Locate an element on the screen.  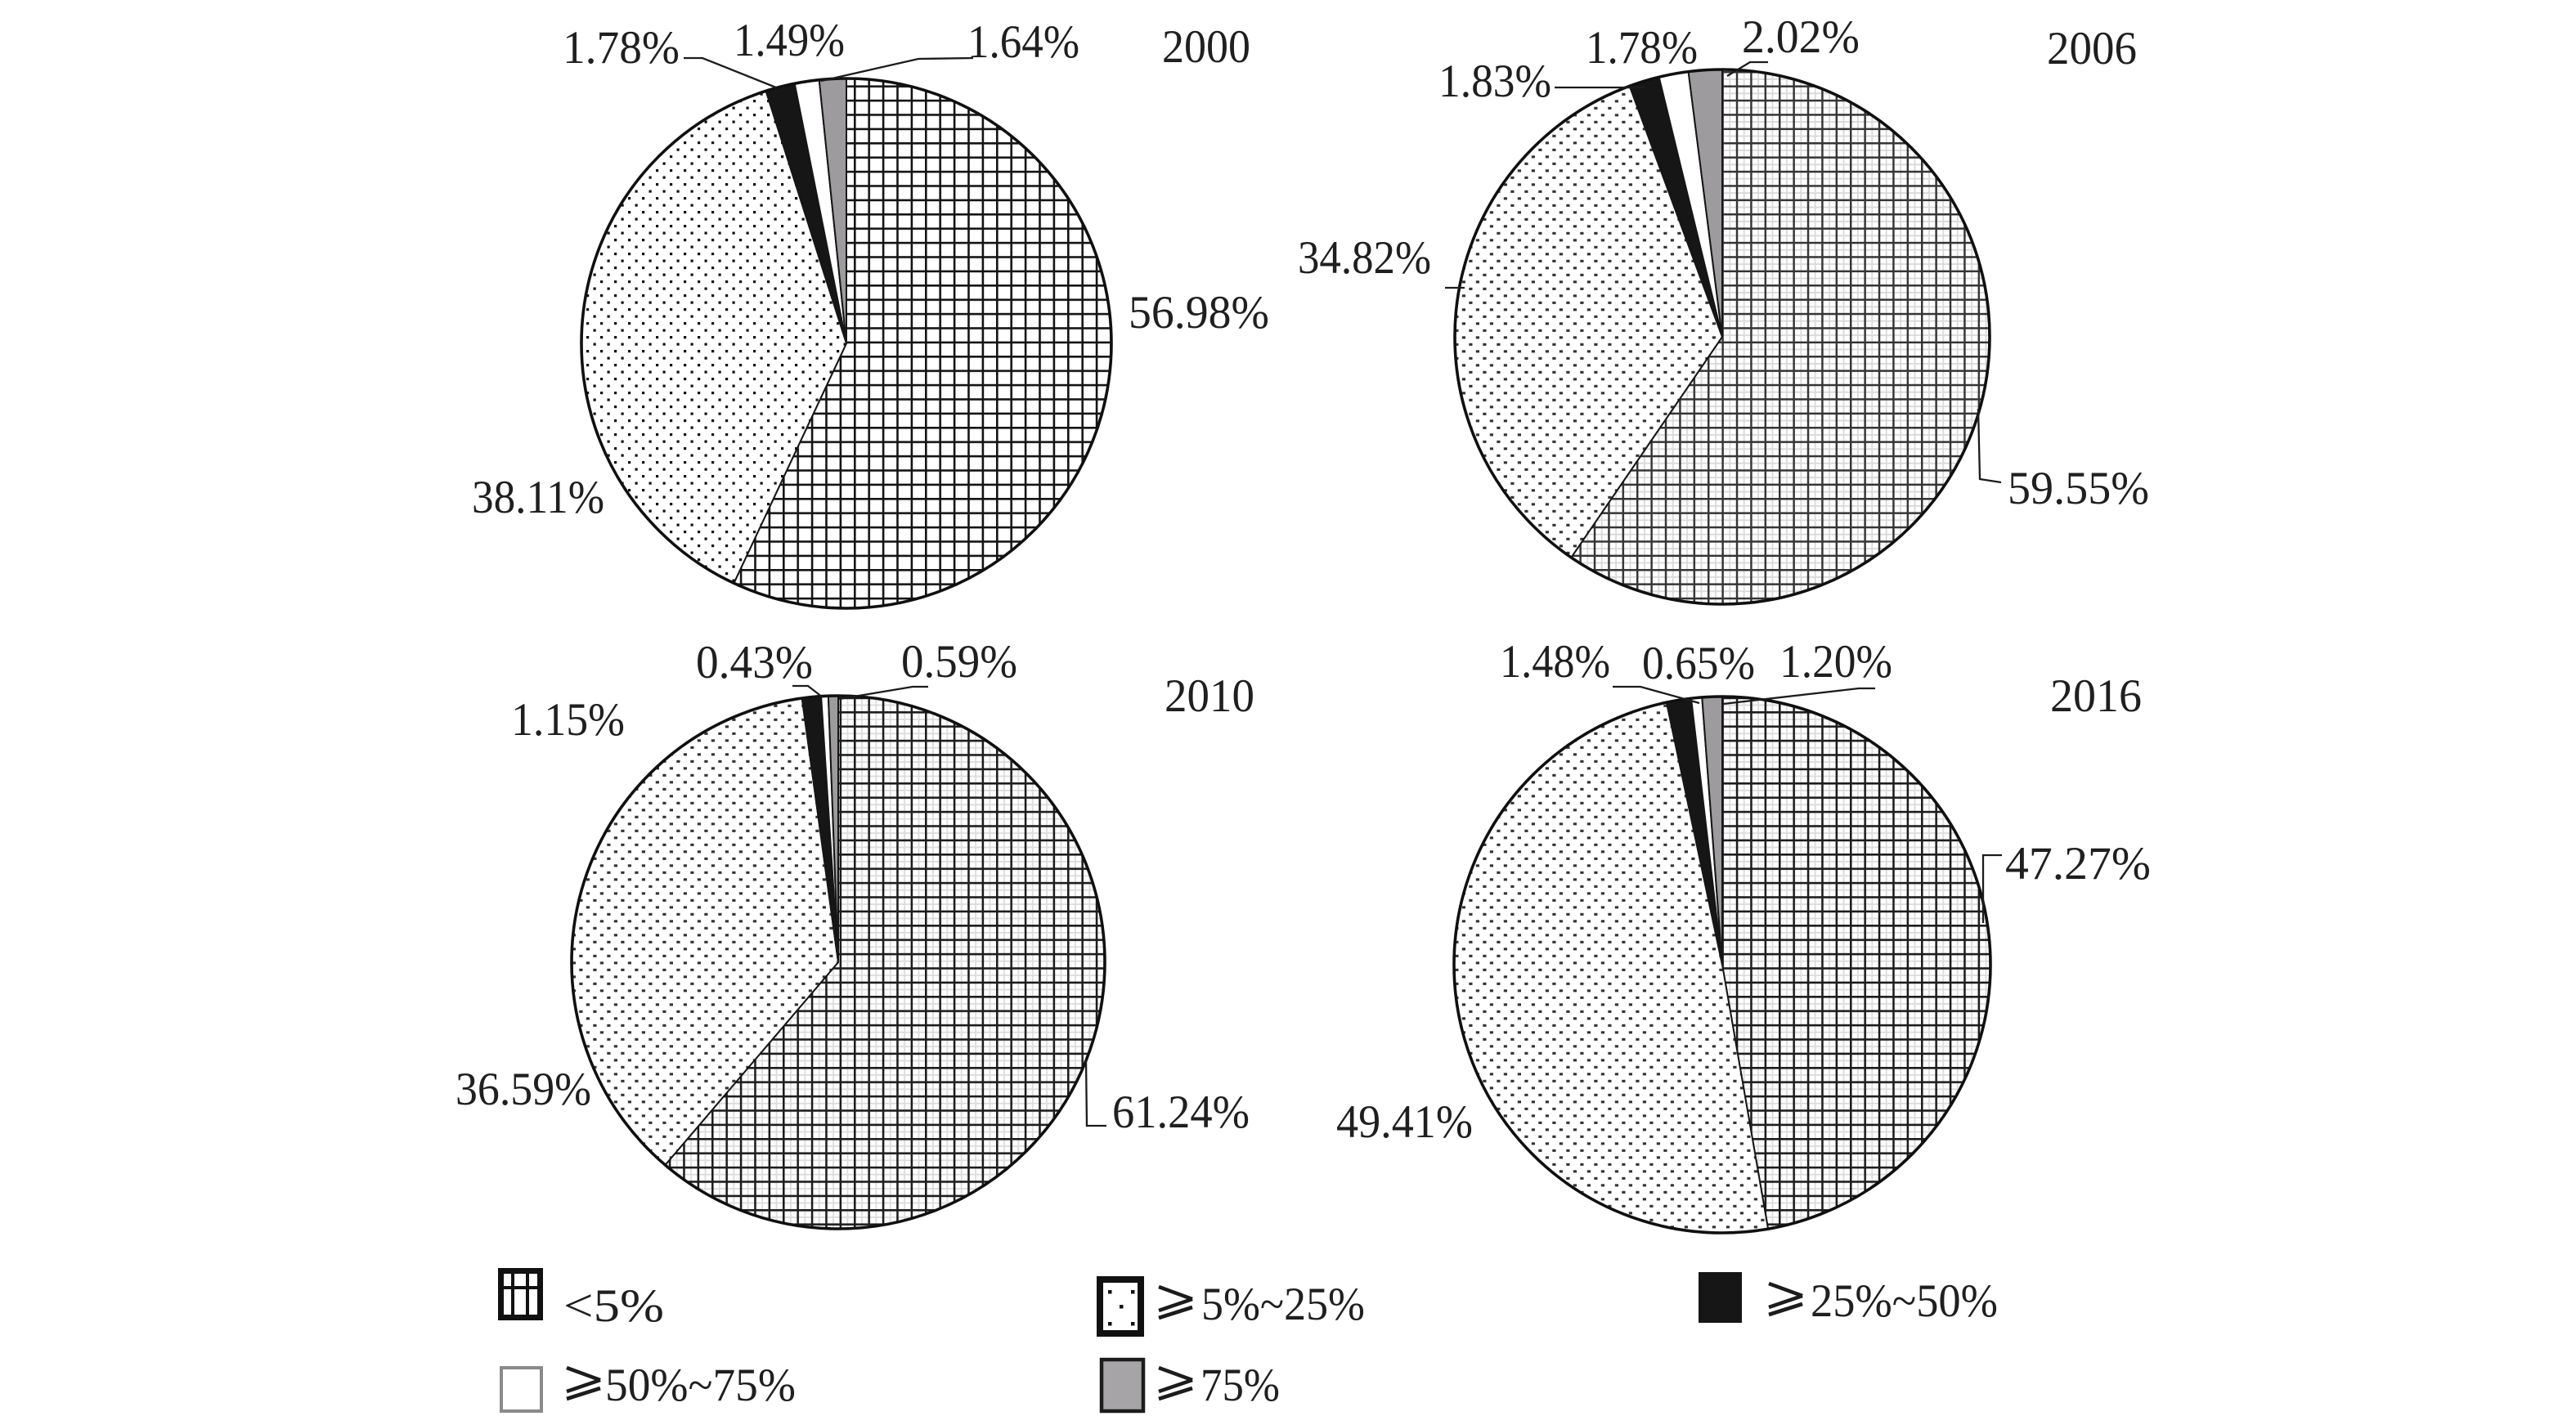
svg-text: 38.11% is located at coordinates (538, 498).